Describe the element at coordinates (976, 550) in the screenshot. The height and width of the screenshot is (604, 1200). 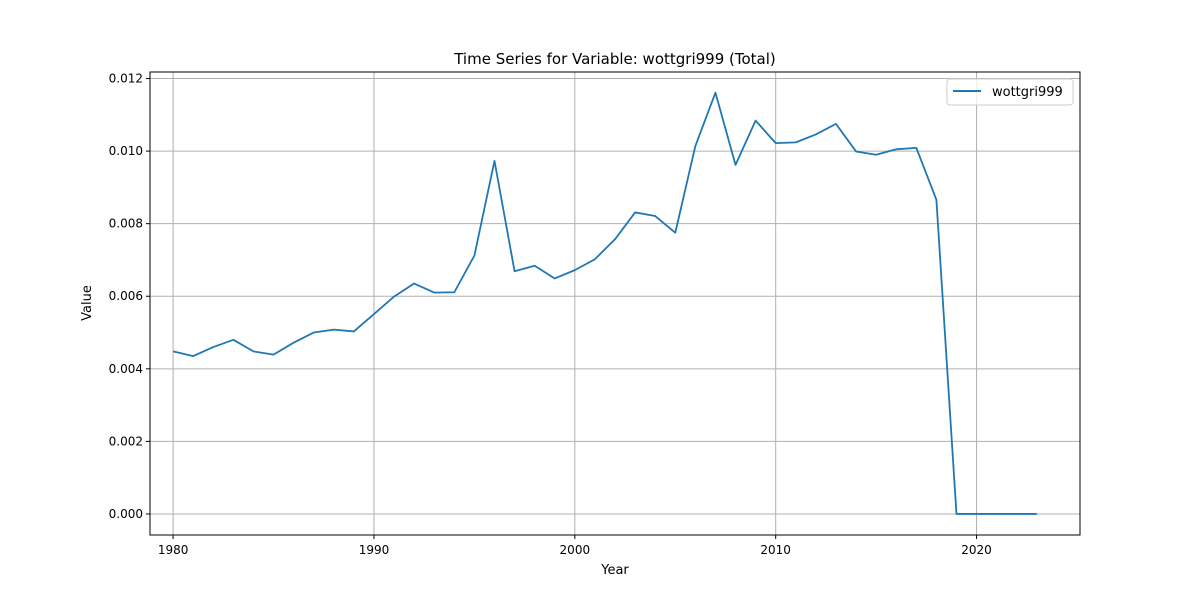
I see `x-tick-label: 2020` at that location.